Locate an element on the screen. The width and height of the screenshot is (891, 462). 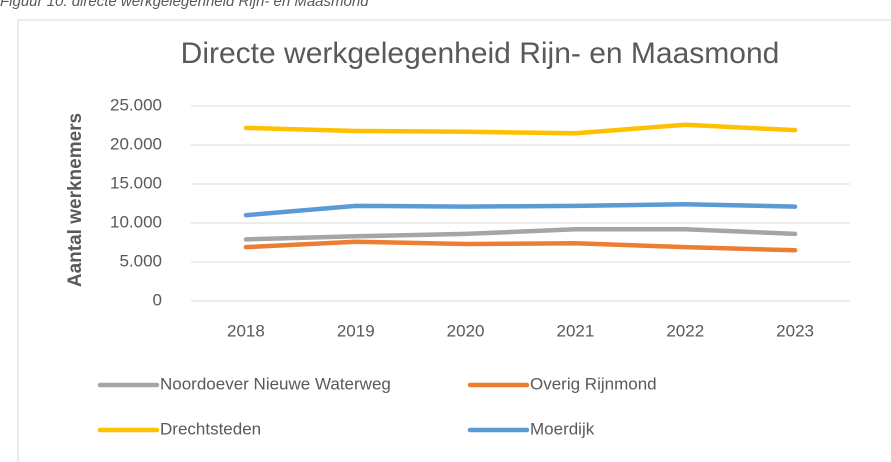
x-tick-label: 2023 is located at coordinates (795, 330).